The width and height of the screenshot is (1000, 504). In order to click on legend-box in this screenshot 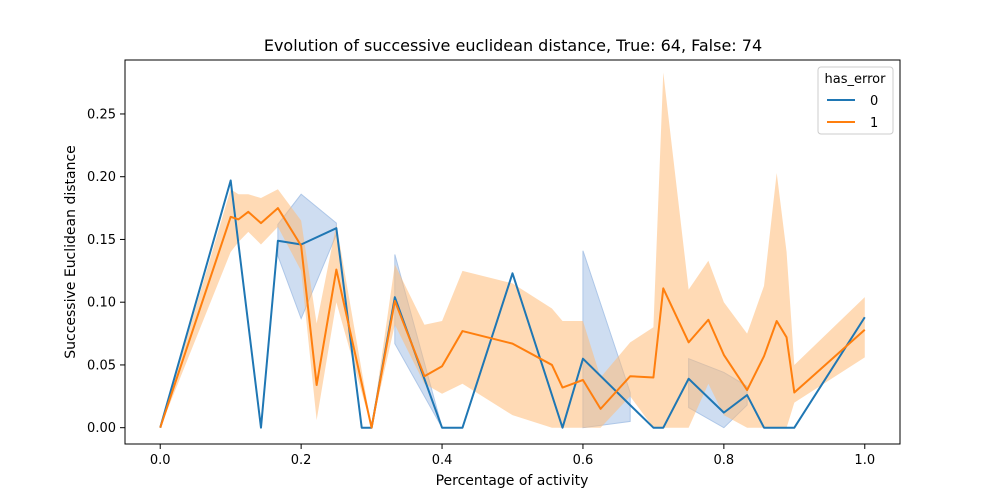, I will do `click(855, 100)`.